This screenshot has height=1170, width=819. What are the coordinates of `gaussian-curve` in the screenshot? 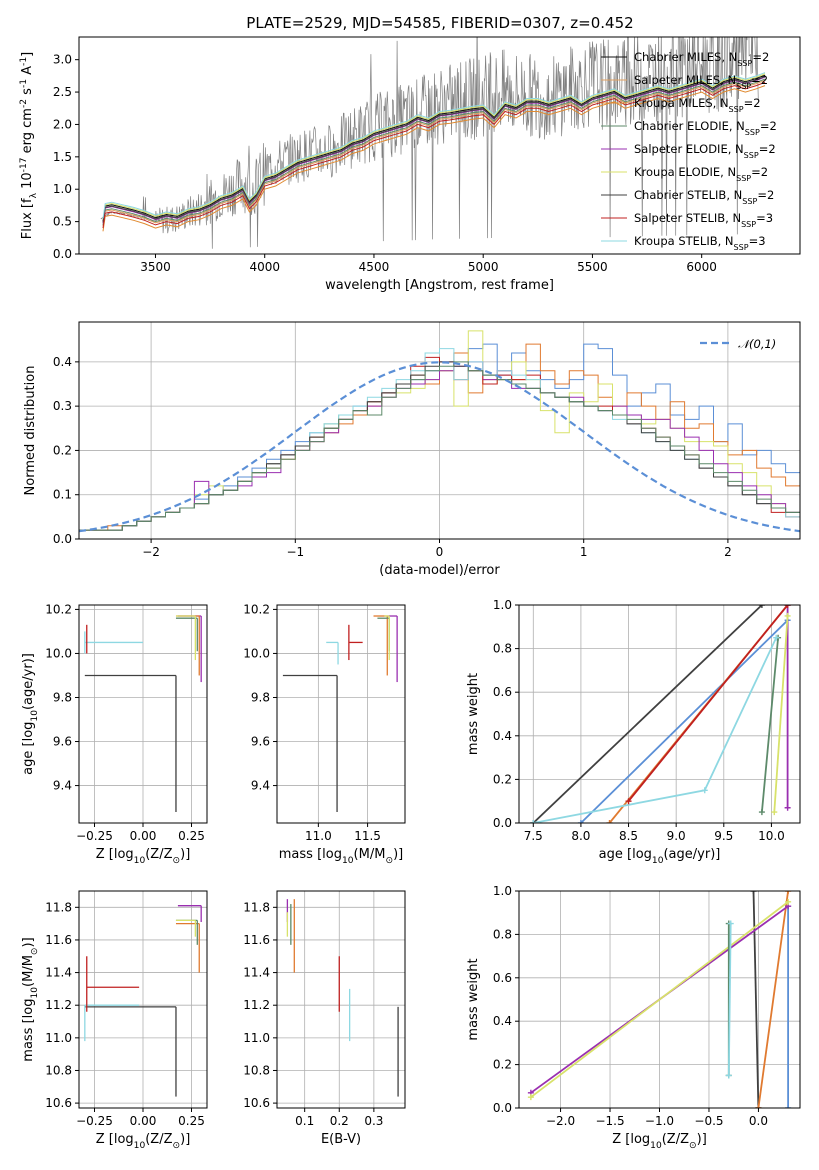 It's located at (439, 447).